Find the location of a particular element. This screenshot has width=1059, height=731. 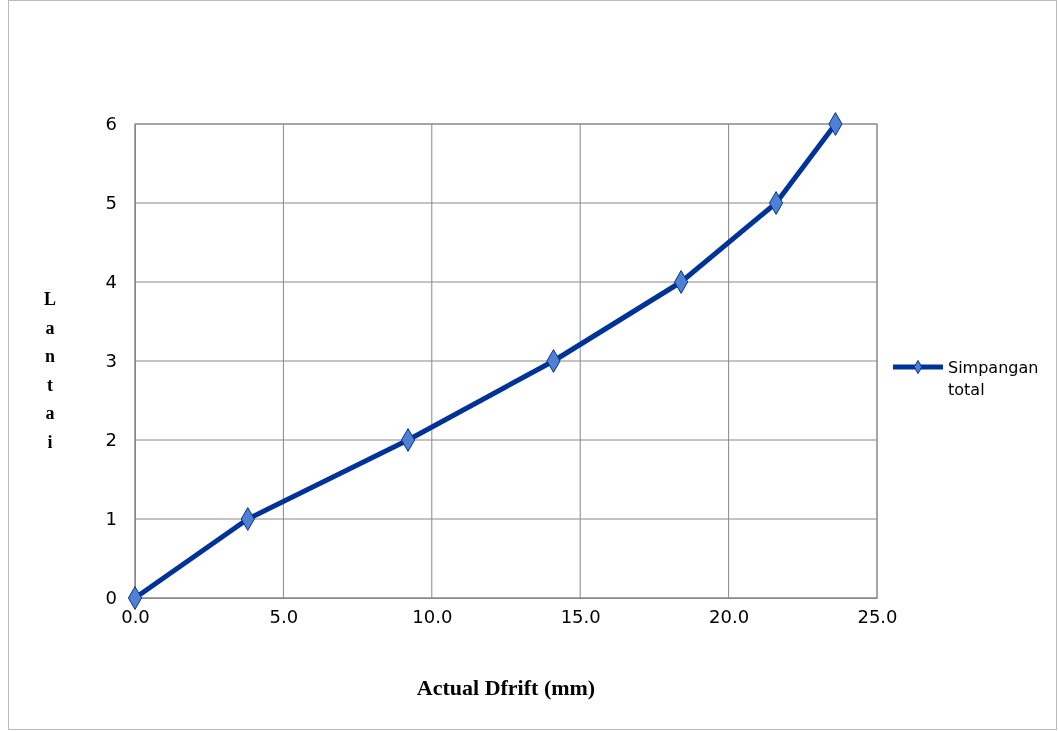

y-axis-title: Lantai is located at coordinates (50, 370).